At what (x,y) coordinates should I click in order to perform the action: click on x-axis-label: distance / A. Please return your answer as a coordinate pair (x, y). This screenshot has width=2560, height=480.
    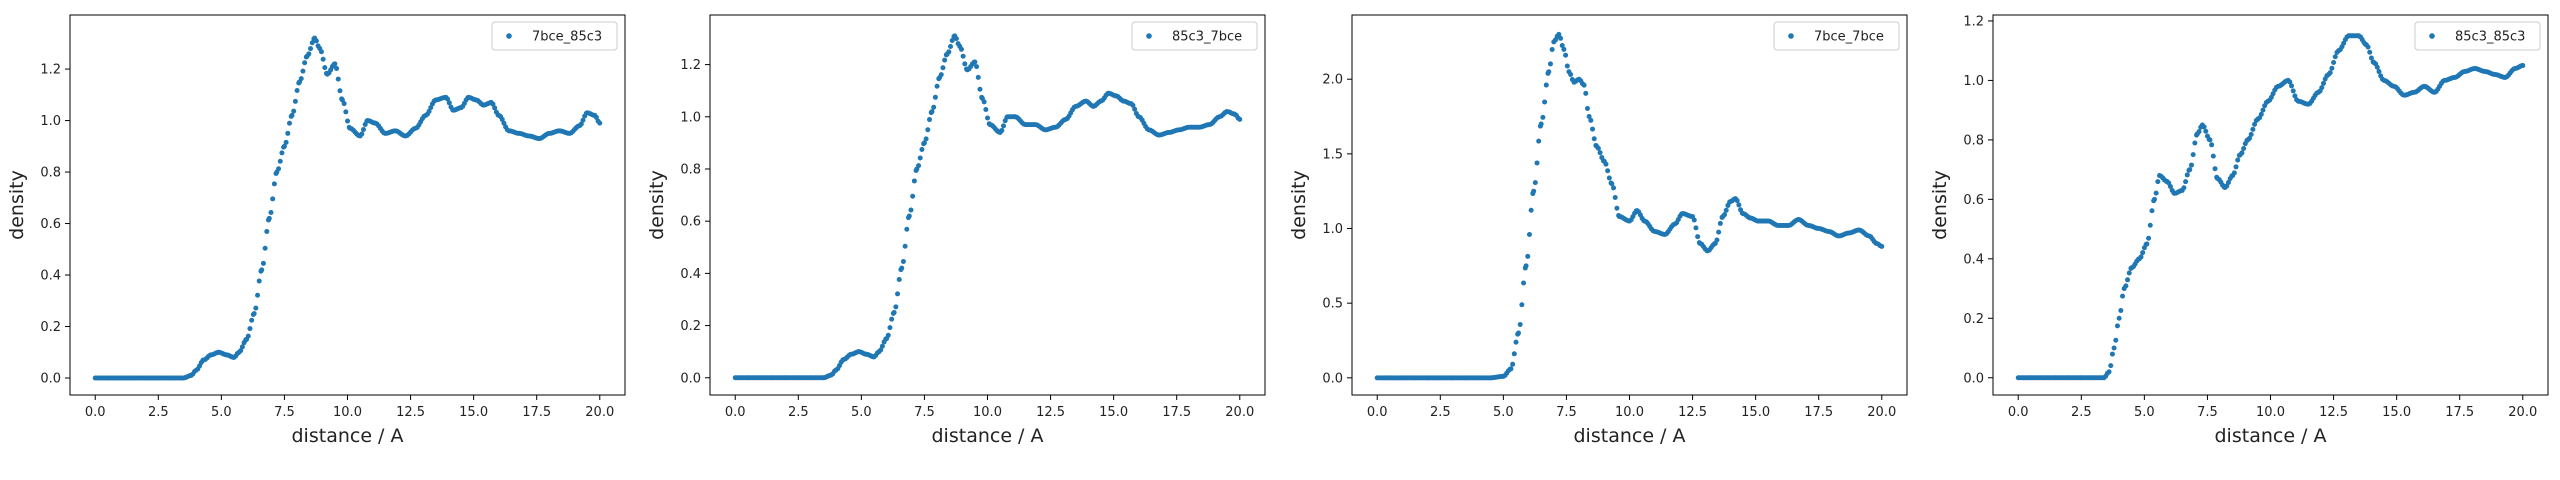
    Looking at the image, I should click on (988, 436).